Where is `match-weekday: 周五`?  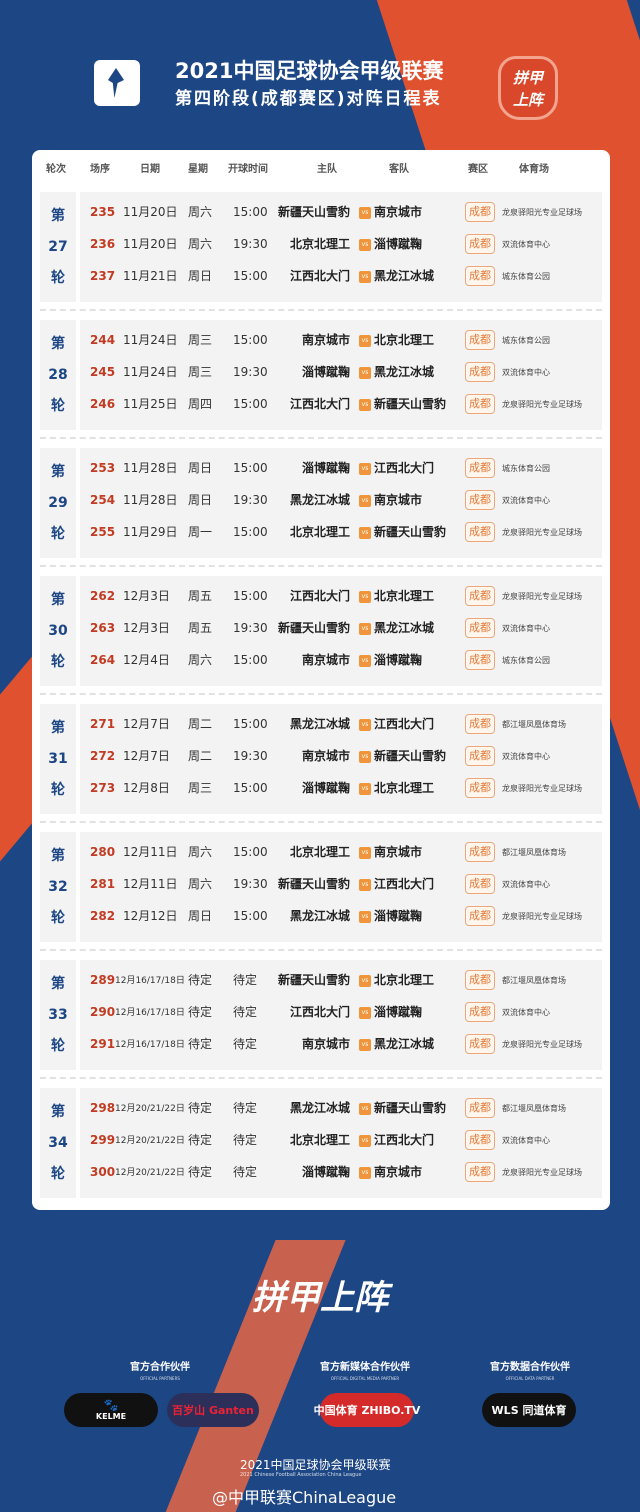 match-weekday: 周五 is located at coordinates (200, 596).